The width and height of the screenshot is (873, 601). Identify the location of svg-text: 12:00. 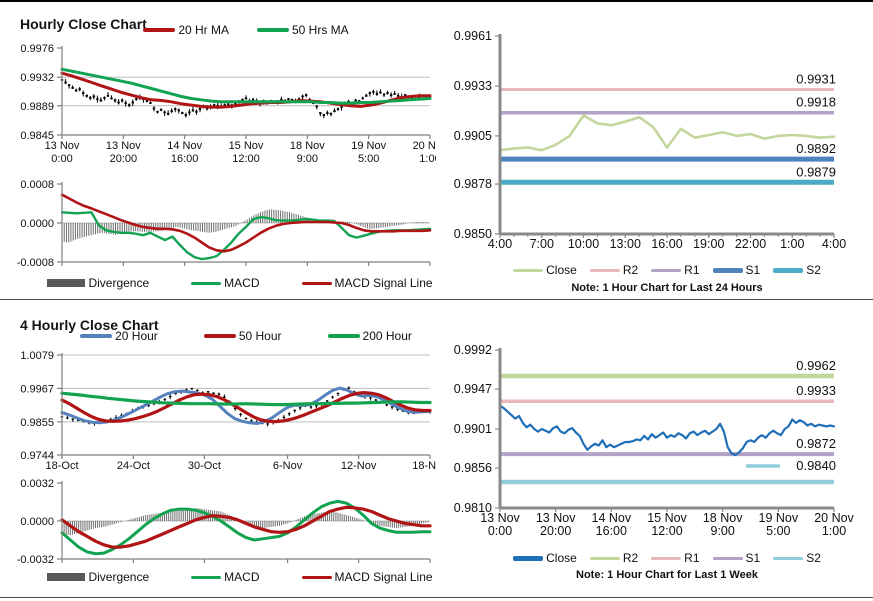
(246, 159).